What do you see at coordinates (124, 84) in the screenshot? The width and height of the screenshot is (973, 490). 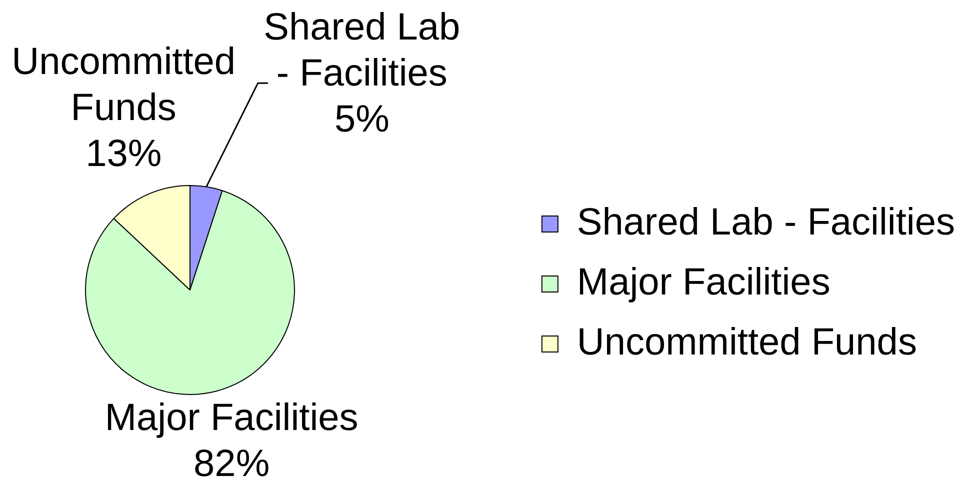 I see `slice-label: Uncommitted Funds` at bounding box center [124, 84].